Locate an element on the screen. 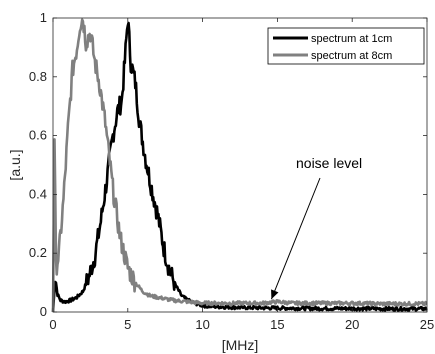 This screenshot has height=354, width=435. x-axis-label: [MHz] is located at coordinates (240, 345).